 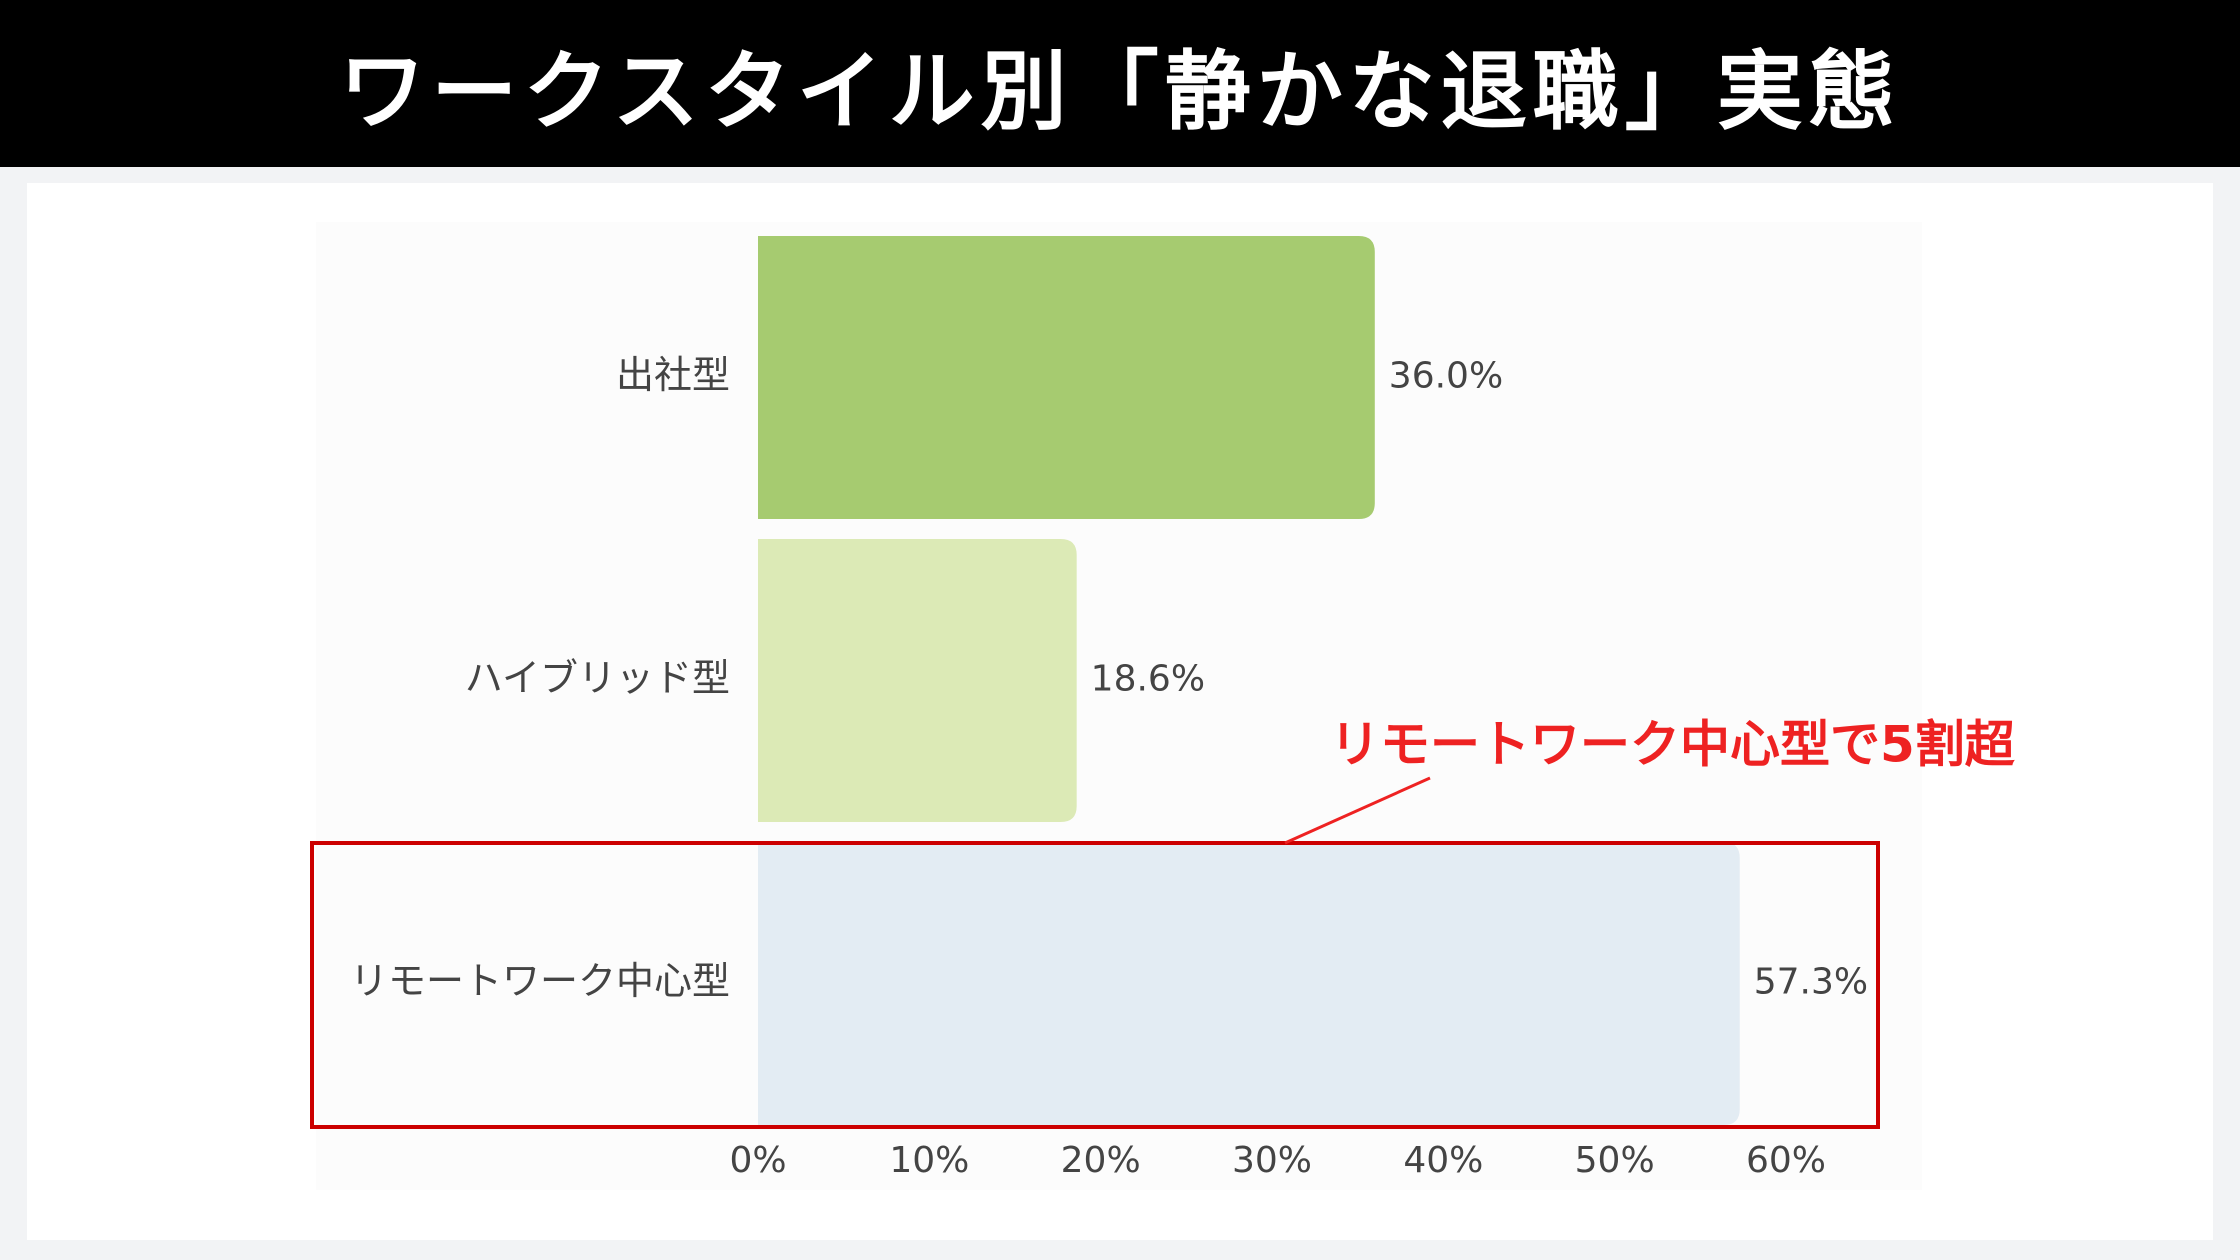 What do you see at coordinates (673, 375) in the screenshot?
I see `category-label-1: 出社型` at bounding box center [673, 375].